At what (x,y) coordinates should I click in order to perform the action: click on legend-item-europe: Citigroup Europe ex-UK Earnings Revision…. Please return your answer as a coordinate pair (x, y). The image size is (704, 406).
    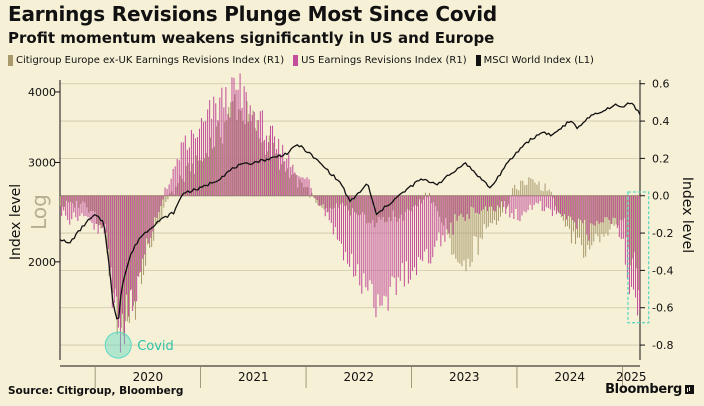
    Looking at the image, I should click on (146, 60).